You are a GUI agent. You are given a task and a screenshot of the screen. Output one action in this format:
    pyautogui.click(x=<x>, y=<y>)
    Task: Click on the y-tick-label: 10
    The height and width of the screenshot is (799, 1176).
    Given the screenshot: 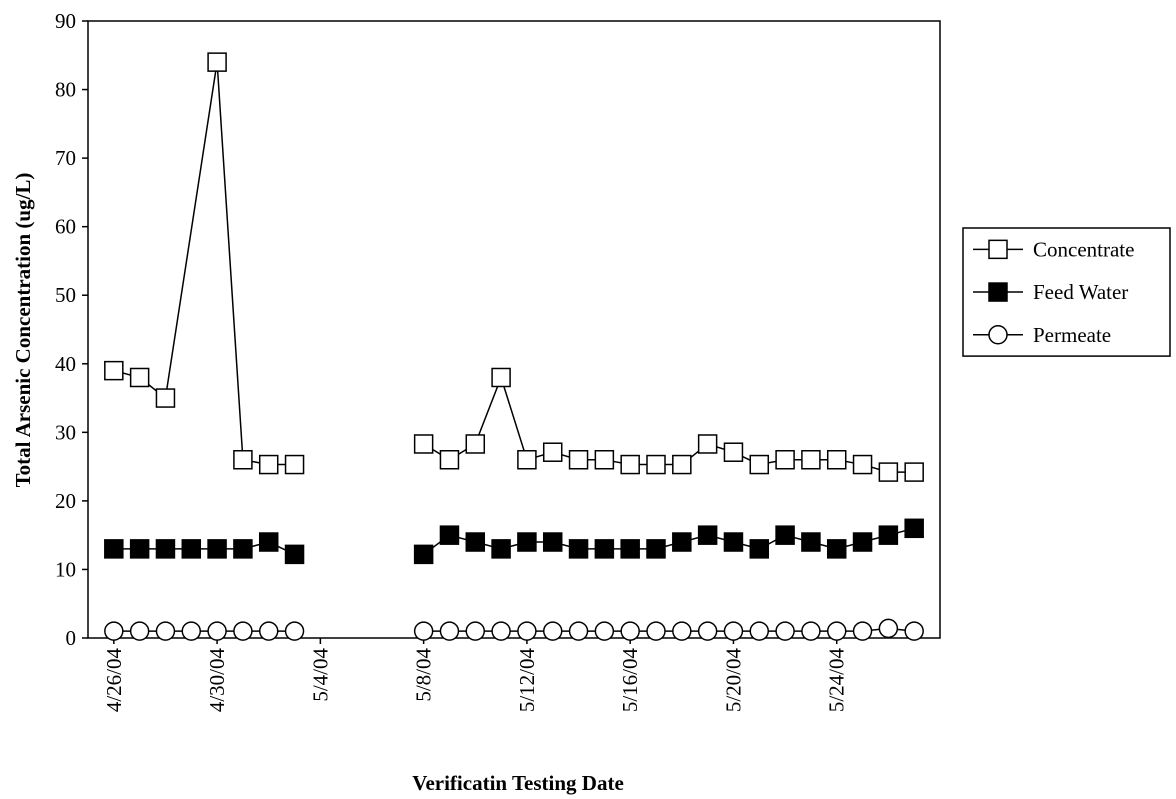 What is the action you would take?
    pyautogui.click(x=65, y=569)
    